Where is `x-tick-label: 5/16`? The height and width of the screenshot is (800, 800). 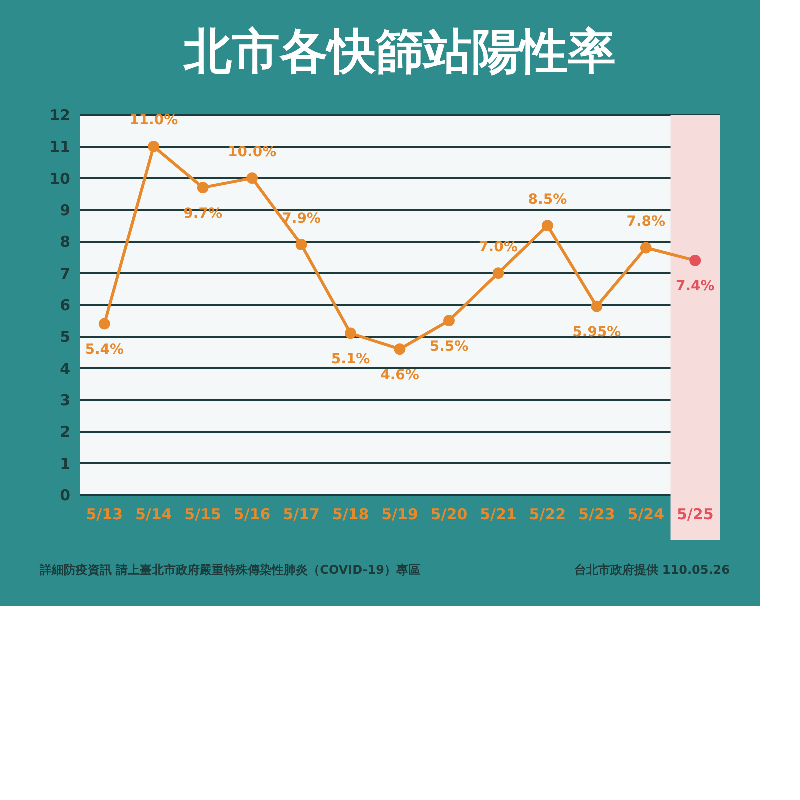 x-tick-label: 5/16 is located at coordinates (252, 515).